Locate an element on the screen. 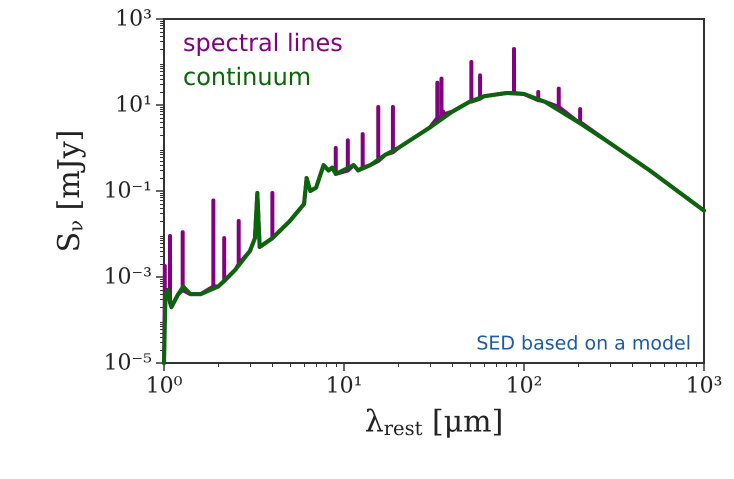 The height and width of the screenshot is (479, 734). y-tick-label: 10⁻³ is located at coordinates (128, 277).